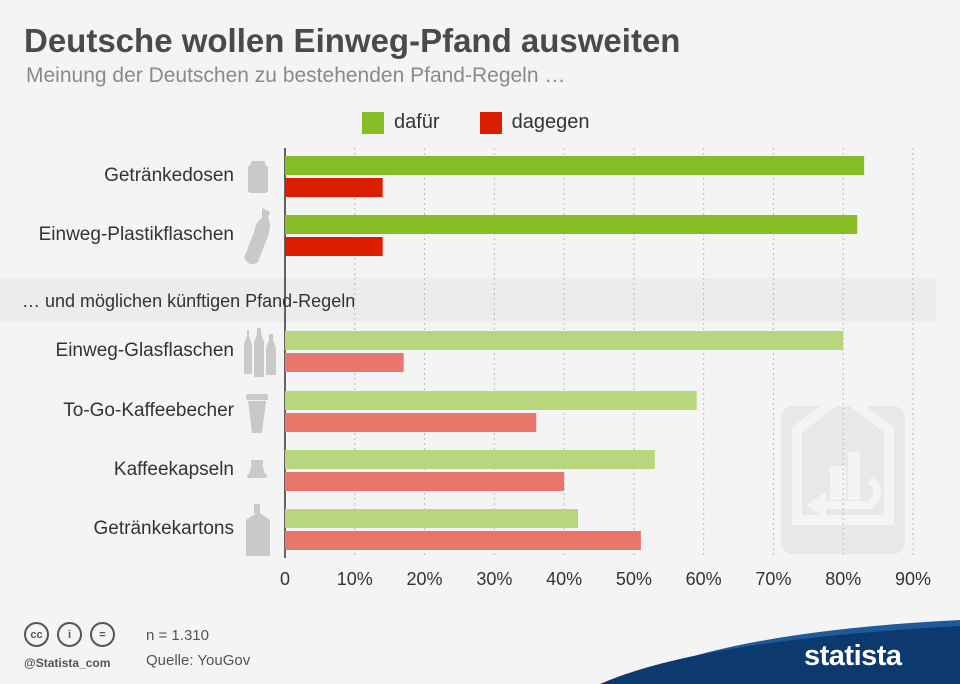  I want to click on x-tick-label: 60%, so click(704, 579).